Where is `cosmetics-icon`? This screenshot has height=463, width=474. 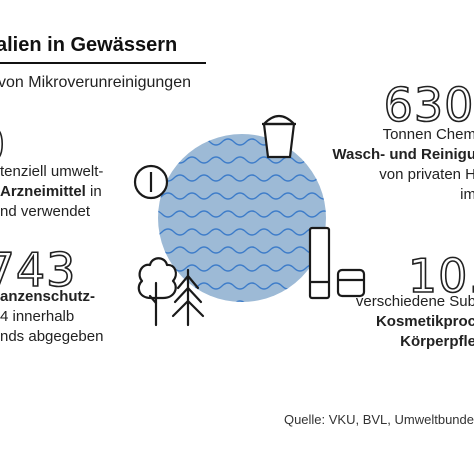
cosmetics-icon is located at coordinates (337, 263).